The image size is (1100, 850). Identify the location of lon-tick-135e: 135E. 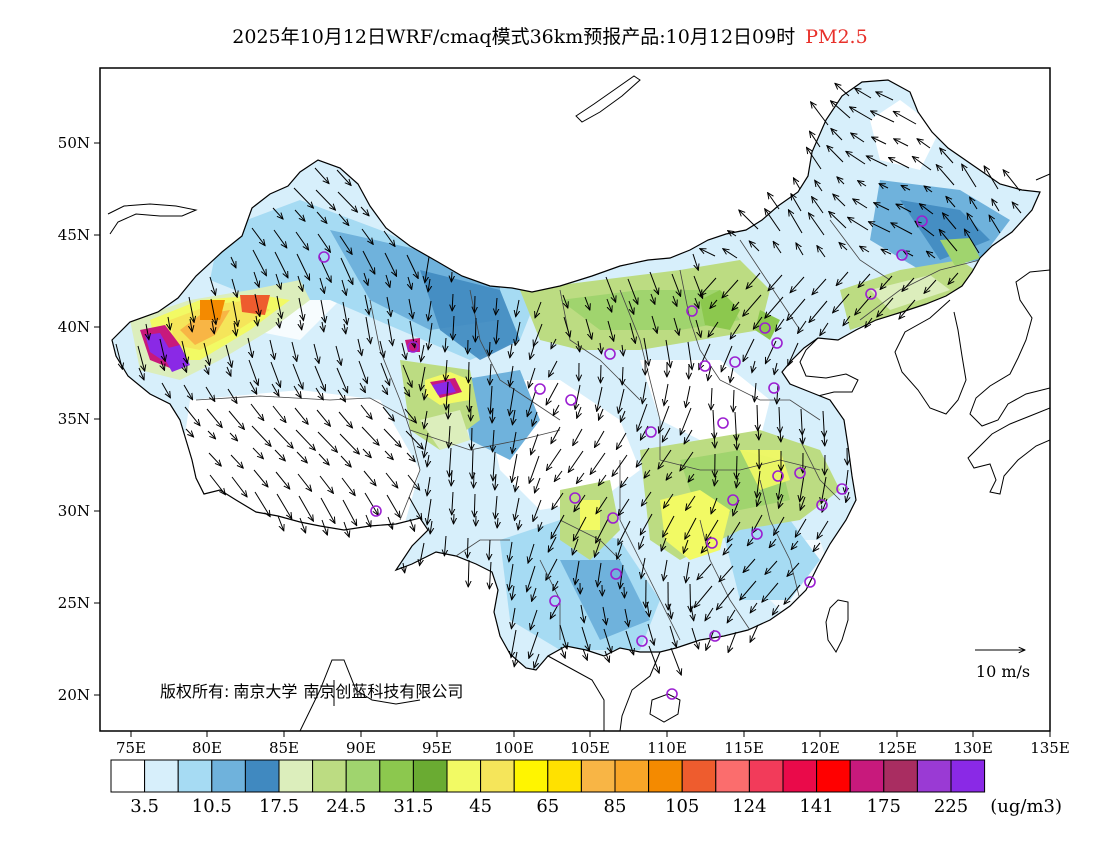
(1050, 748).